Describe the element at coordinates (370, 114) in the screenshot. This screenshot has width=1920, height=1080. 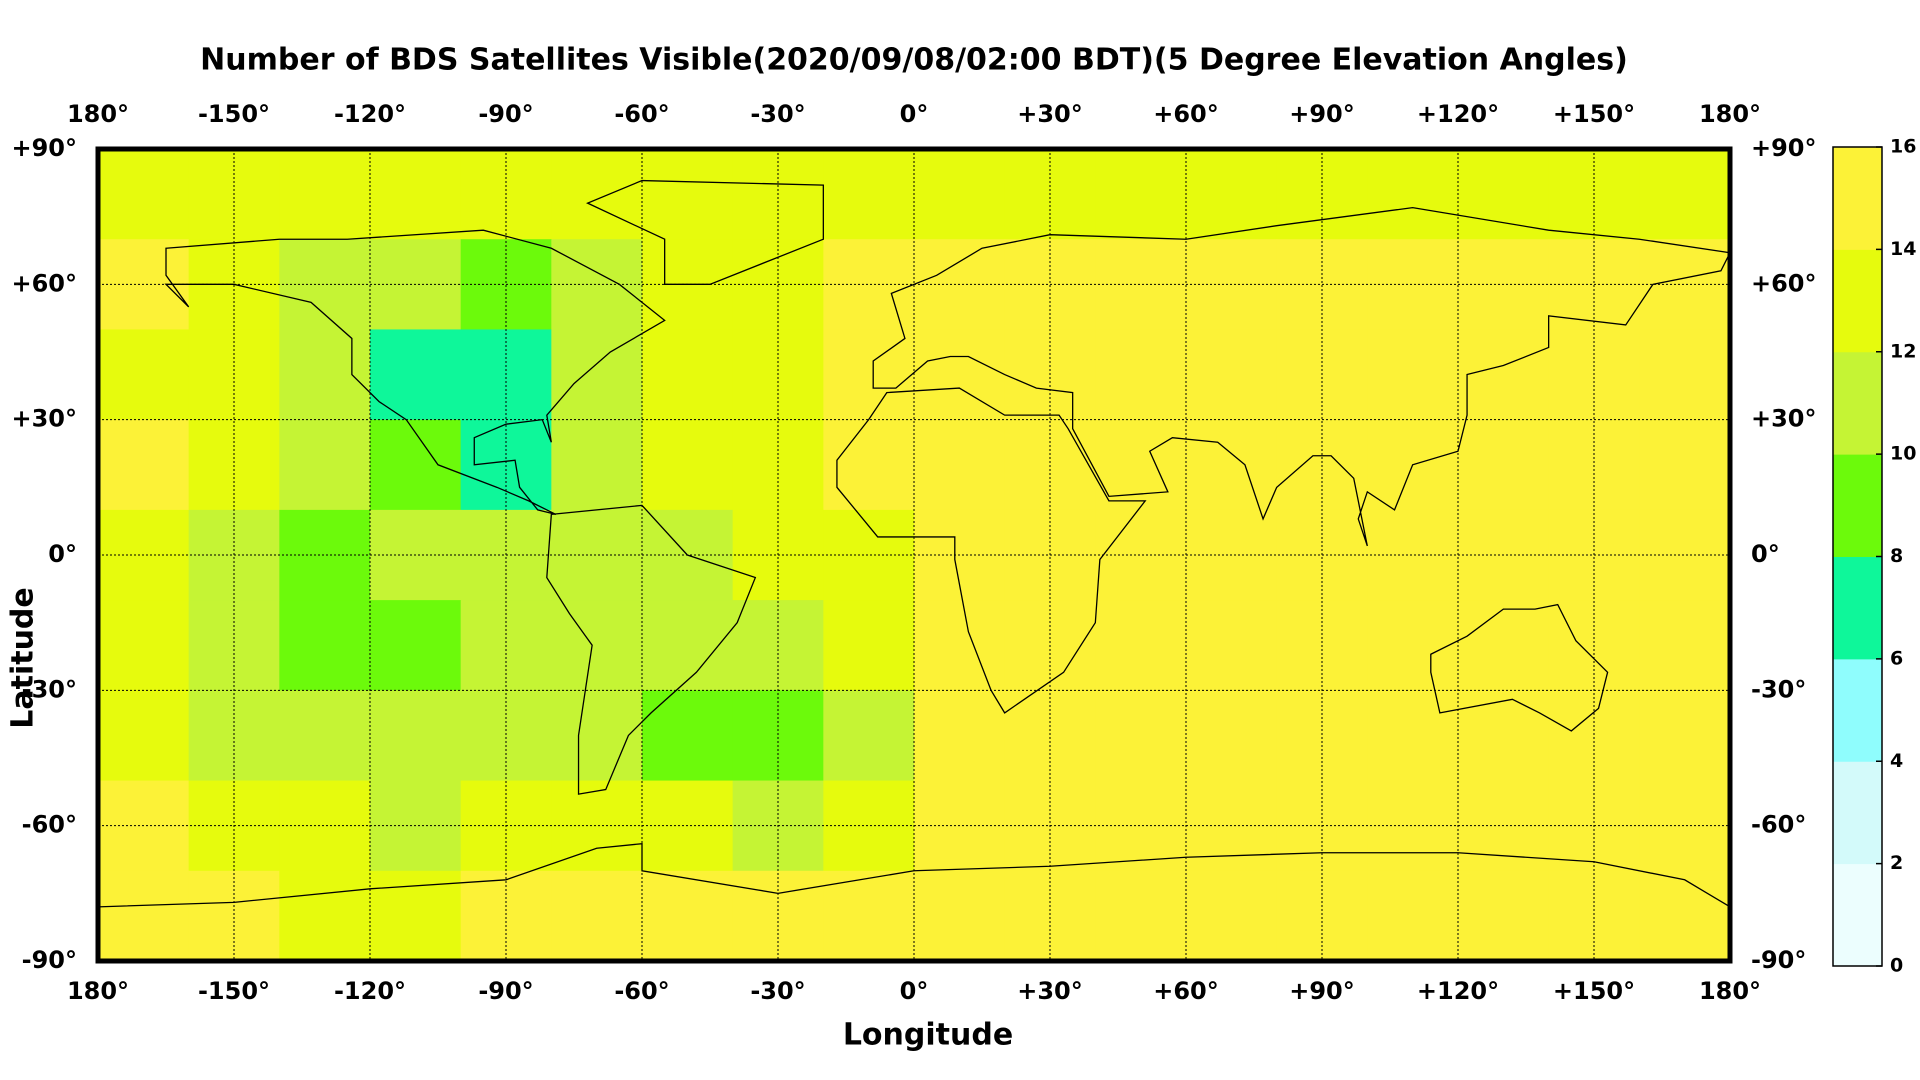
I see `x-tick-label: -120°` at that location.